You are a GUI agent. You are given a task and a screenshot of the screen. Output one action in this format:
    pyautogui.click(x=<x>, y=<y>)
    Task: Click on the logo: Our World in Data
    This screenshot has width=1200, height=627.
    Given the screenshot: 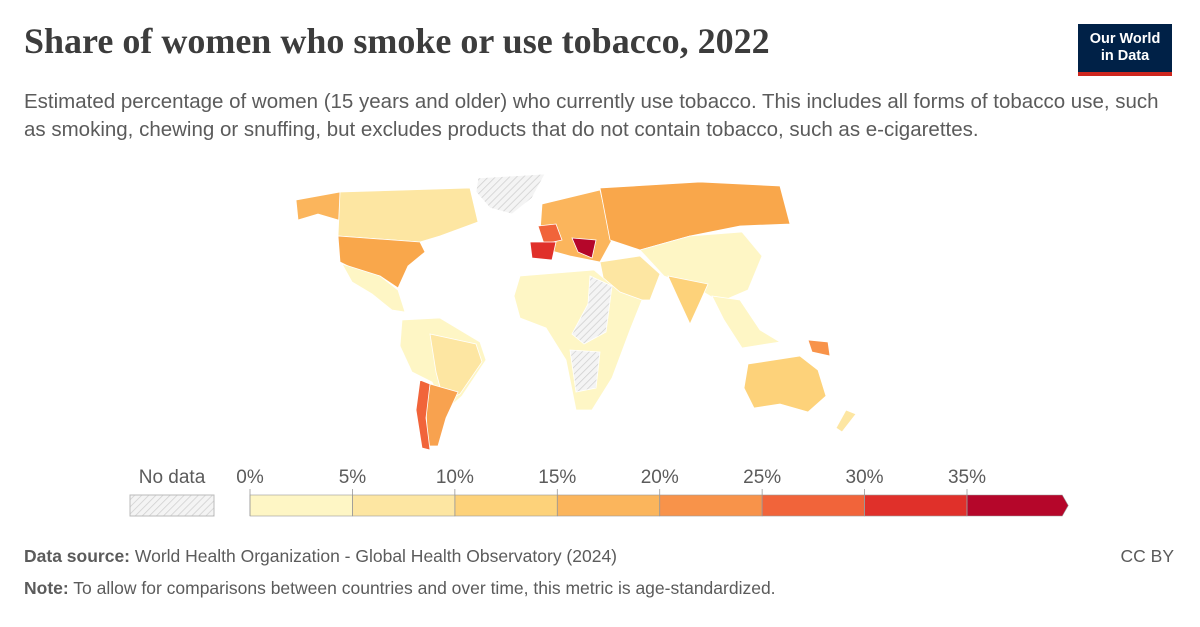 What is the action you would take?
    pyautogui.click(x=1125, y=50)
    